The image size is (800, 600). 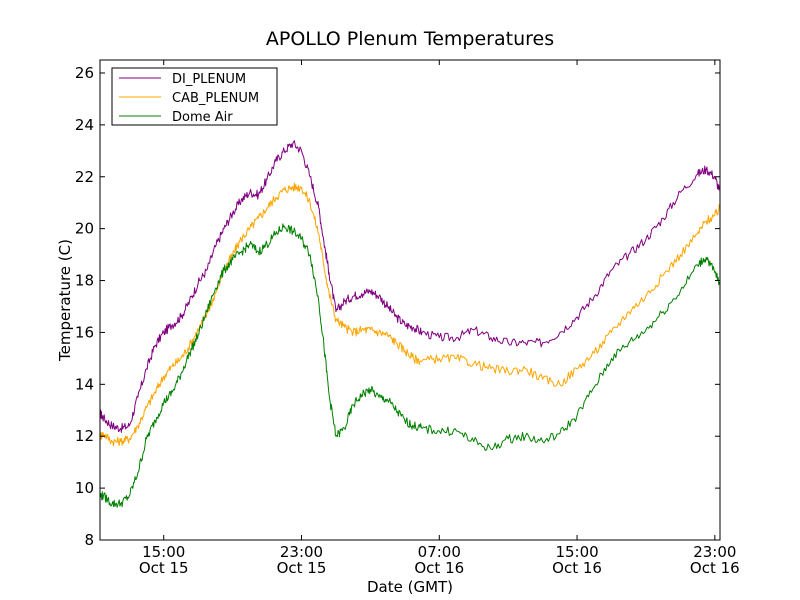 What do you see at coordinates (84, 229) in the screenshot?
I see `y-tick-label: 20` at bounding box center [84, 229].